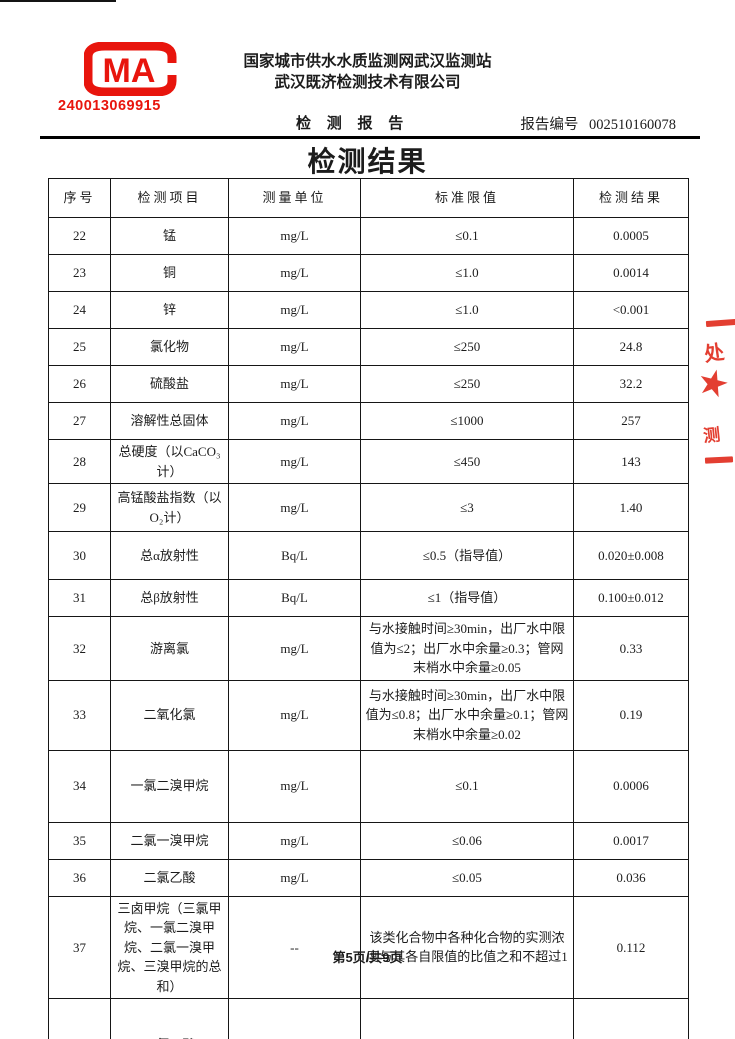 Image resolution: width=735 pixels, height=1039 pixels. I want to click on table-row: 31 总β放射性 Bq/L ≤1（指导值） 0.100±0.012, so click(368, 598).